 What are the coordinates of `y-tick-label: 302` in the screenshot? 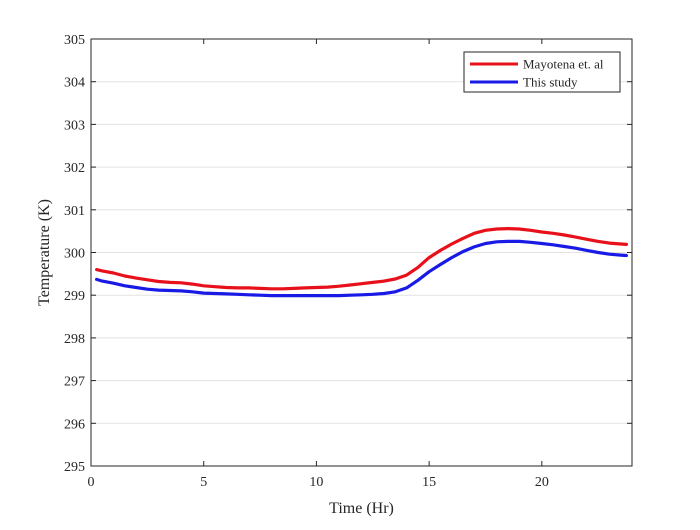 It's located at (74, 168).